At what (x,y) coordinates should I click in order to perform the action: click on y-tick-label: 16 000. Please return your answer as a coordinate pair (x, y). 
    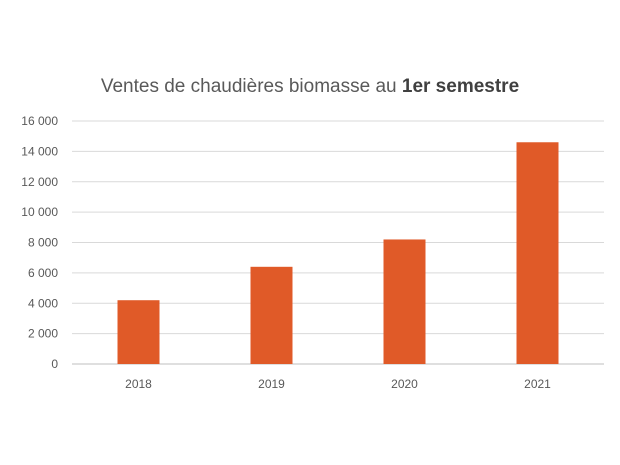
    Looking at the image, I should click on (39, 121).